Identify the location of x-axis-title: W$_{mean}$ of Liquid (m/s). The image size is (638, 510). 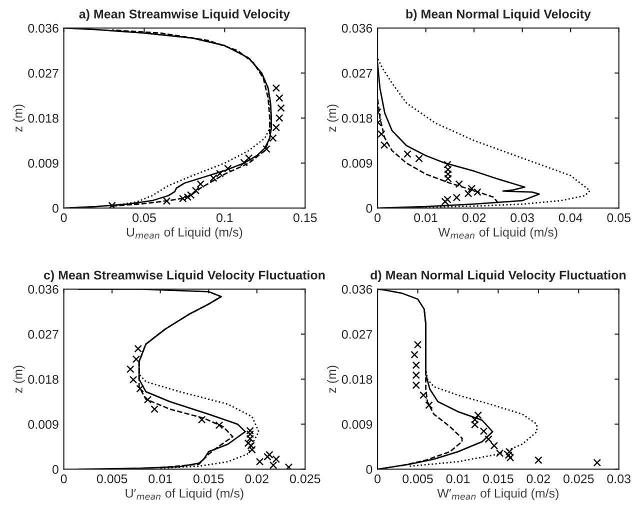
(498, 233).